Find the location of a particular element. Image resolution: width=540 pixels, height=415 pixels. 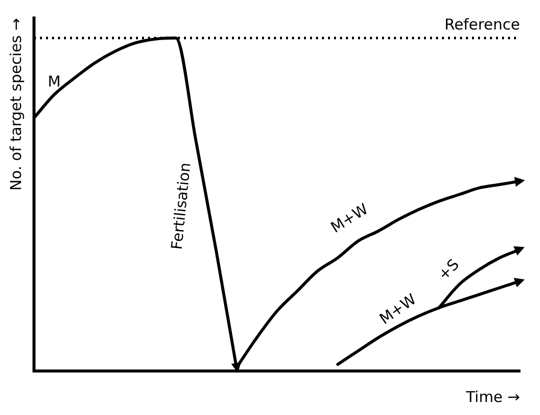

text: +S is located at coordinates (448, 269).